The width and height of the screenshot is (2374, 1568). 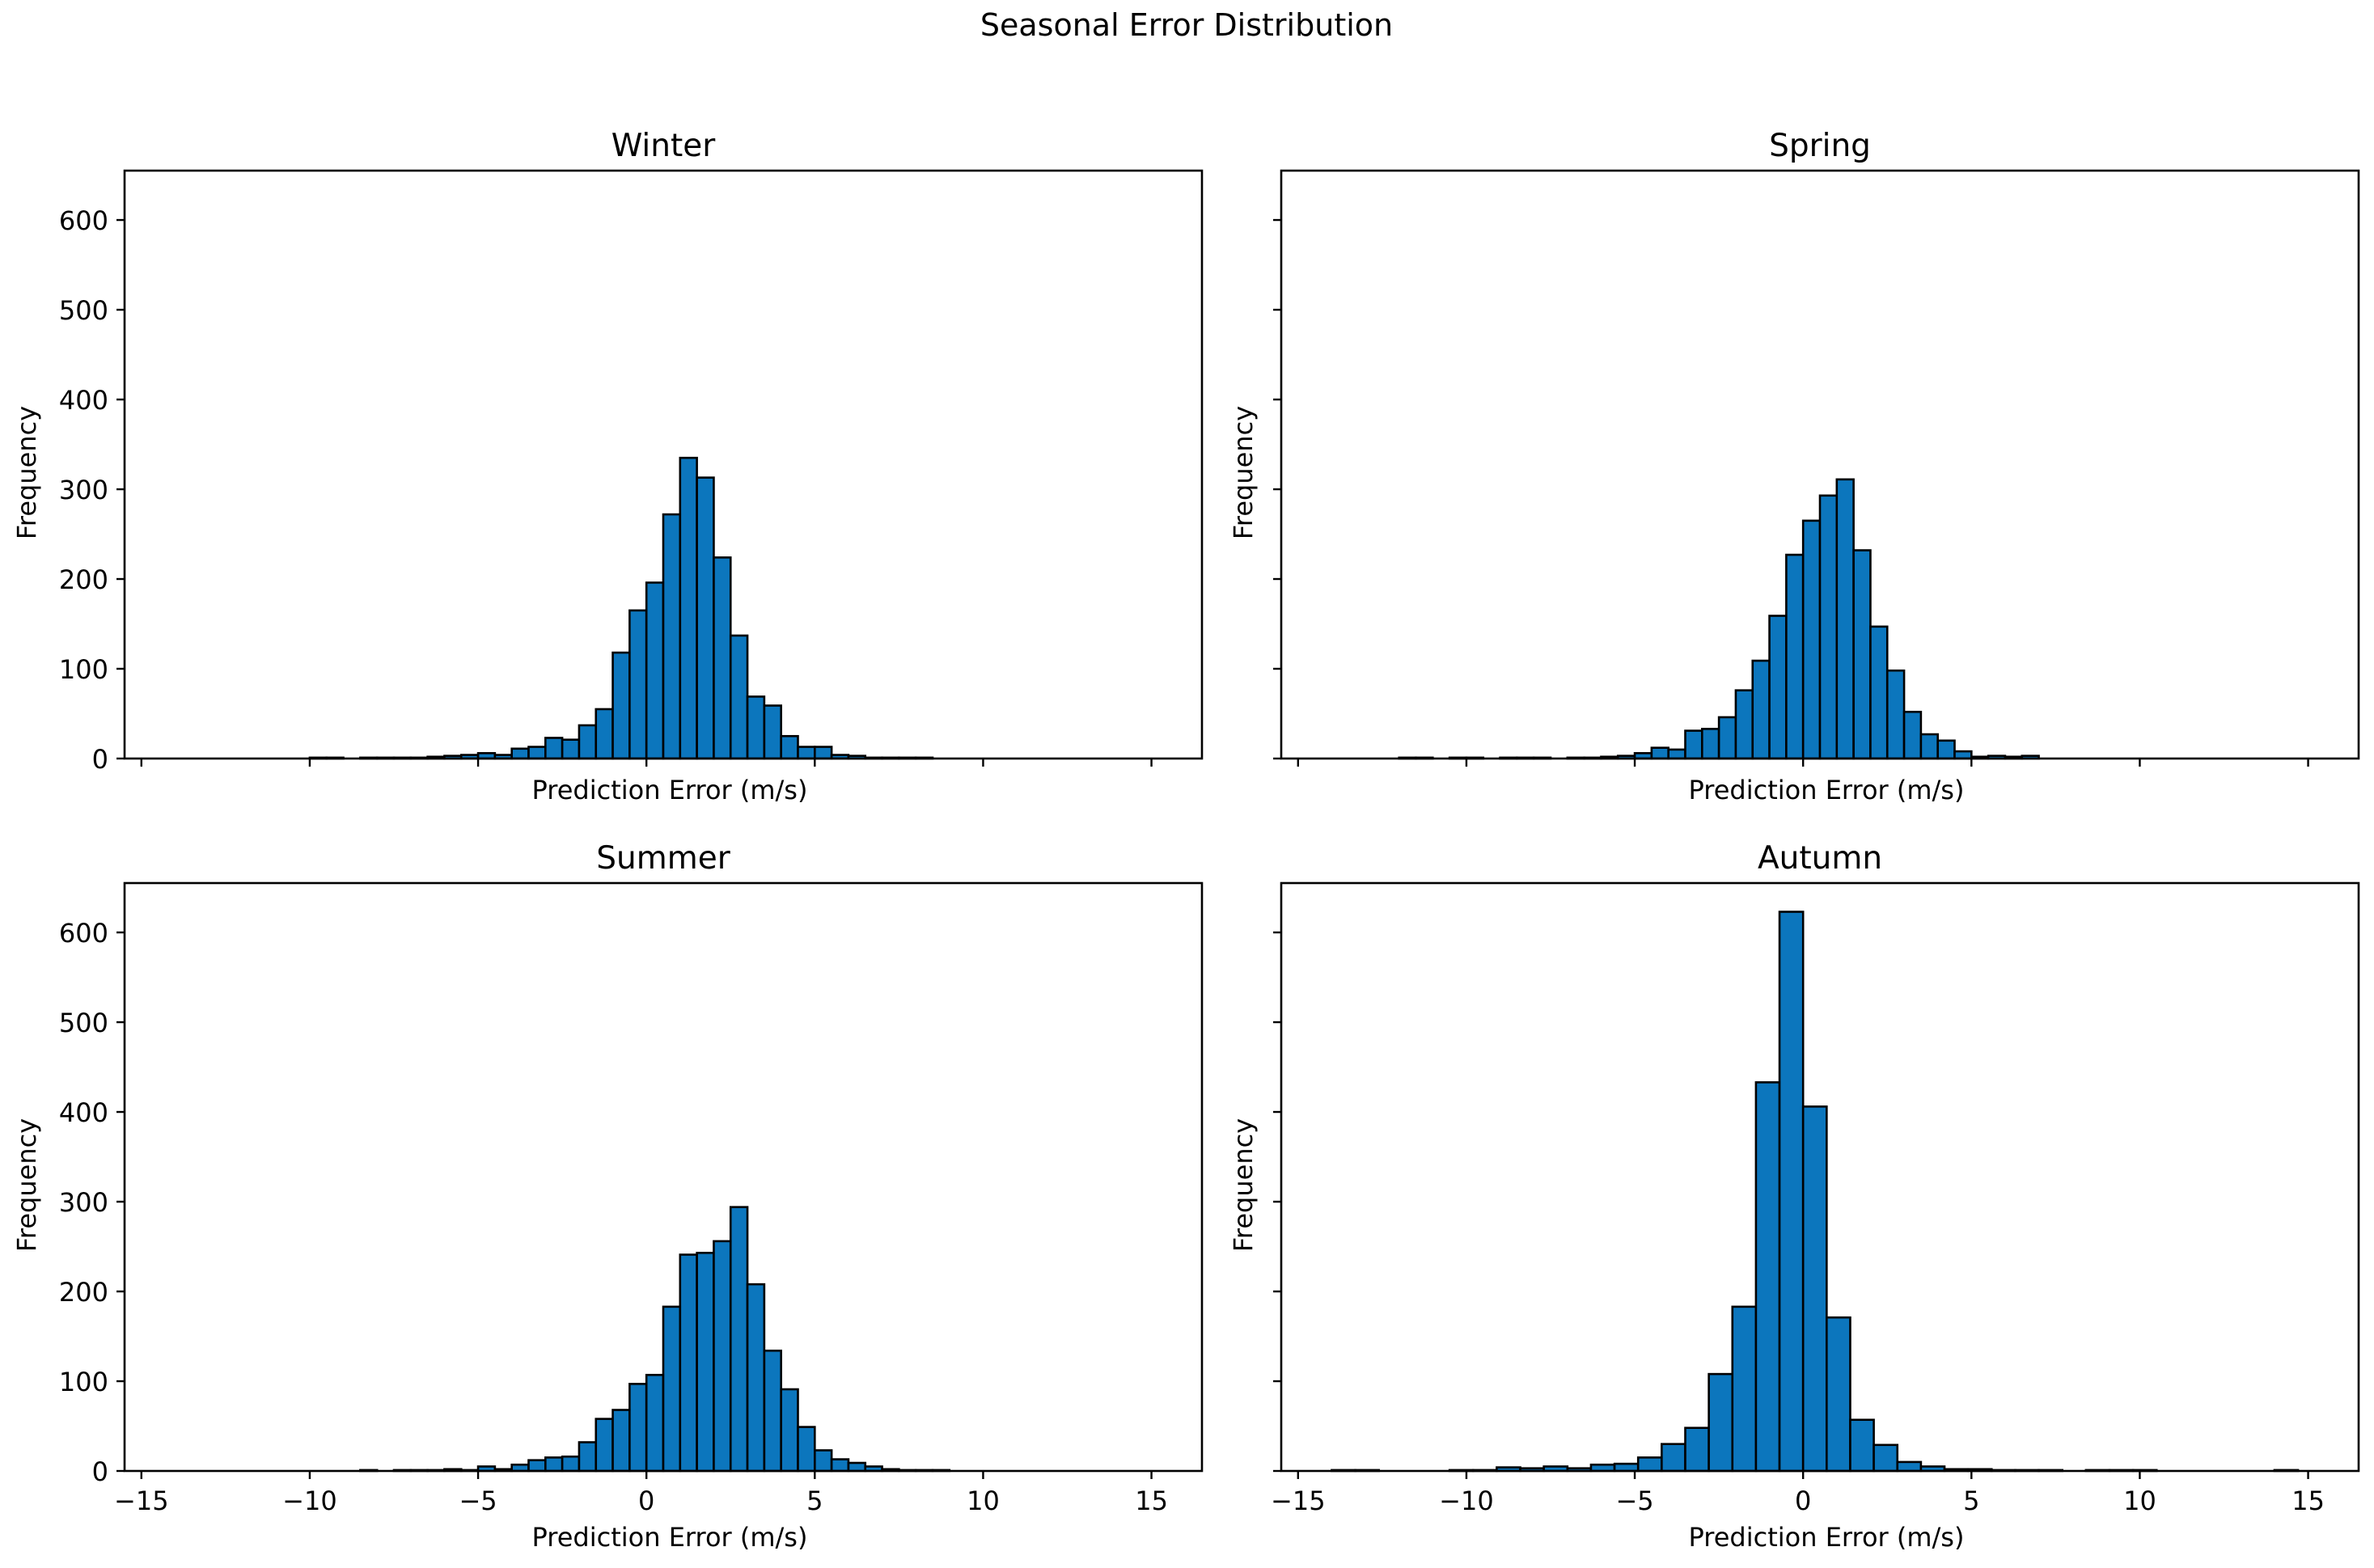 What do you see at coordinates (83, 310) in the screenshot?
I see `y-tick-label: 500` at bounding box center [83, 310].